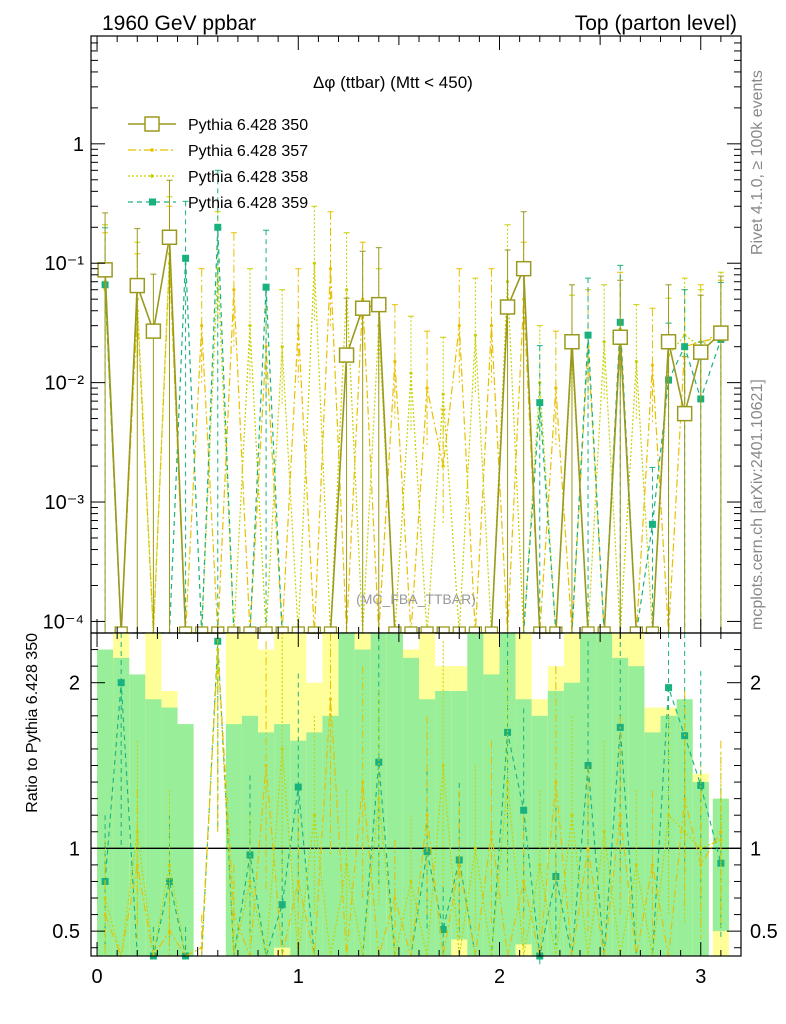 This screenshot has width=786, height=1024. Describe the element at coordinates (757, 504) in the screenshot. I see `arxiv-reference: mcplots.cern.ch [arXiv:2401.10621]` at that location.